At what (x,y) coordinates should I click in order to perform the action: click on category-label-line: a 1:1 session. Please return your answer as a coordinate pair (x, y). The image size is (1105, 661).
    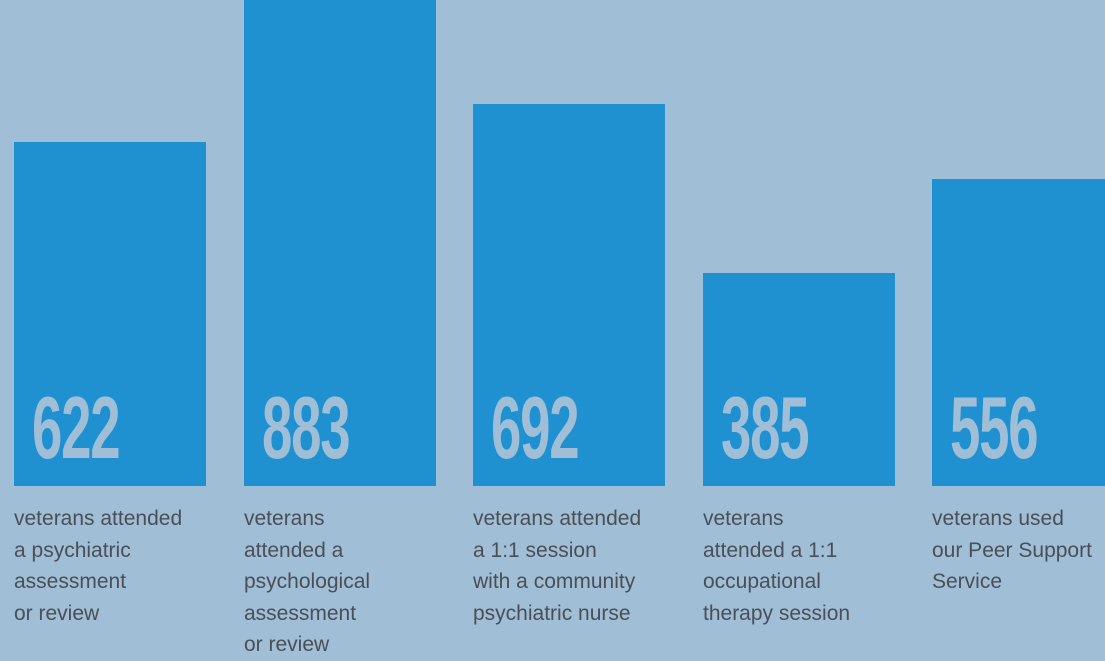
    Looking at the image, I should click on (535, 550).